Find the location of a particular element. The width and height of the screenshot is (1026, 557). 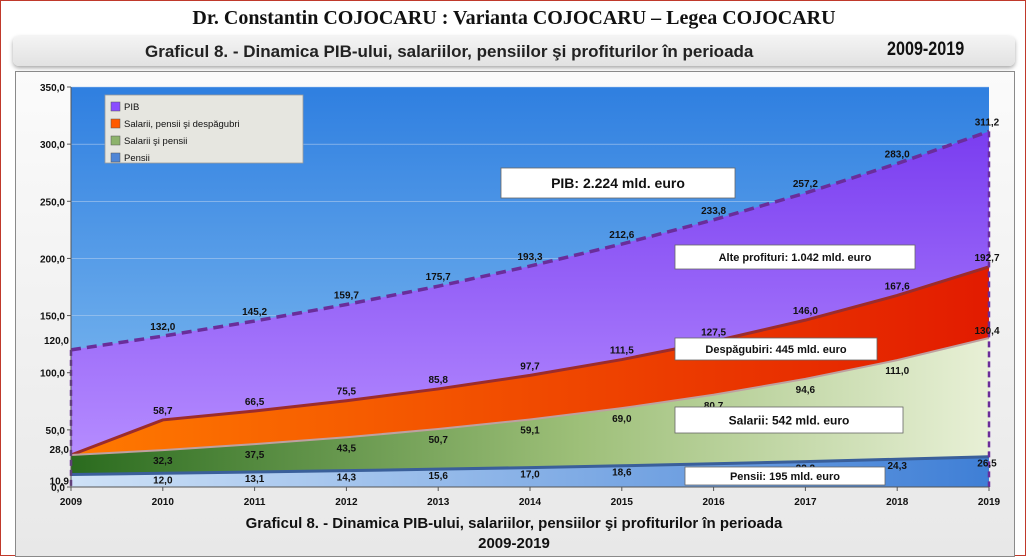

legend-swatch-desp is located at coordinates (115, 123).